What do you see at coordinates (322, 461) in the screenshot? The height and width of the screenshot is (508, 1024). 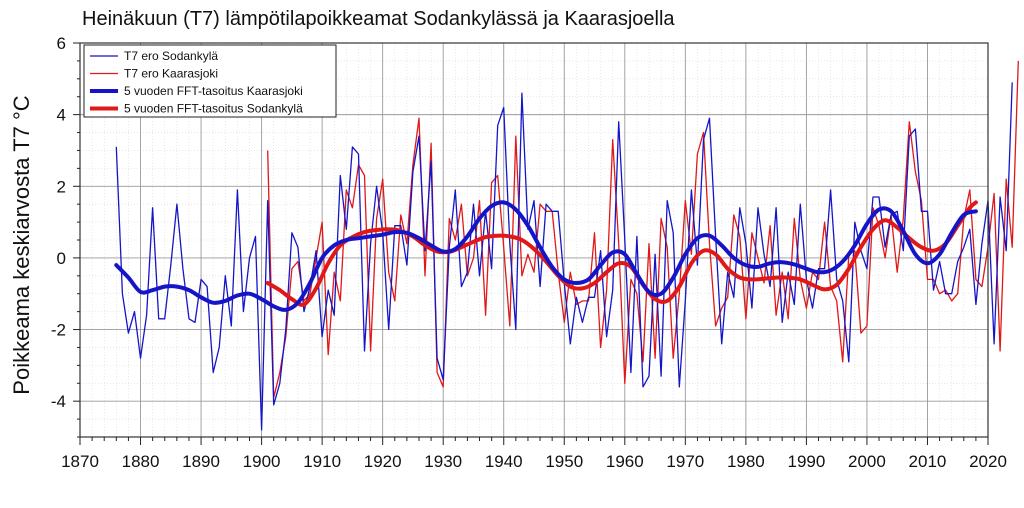 I see `x-tick-label: 1910` at bounding box center [322, 461].